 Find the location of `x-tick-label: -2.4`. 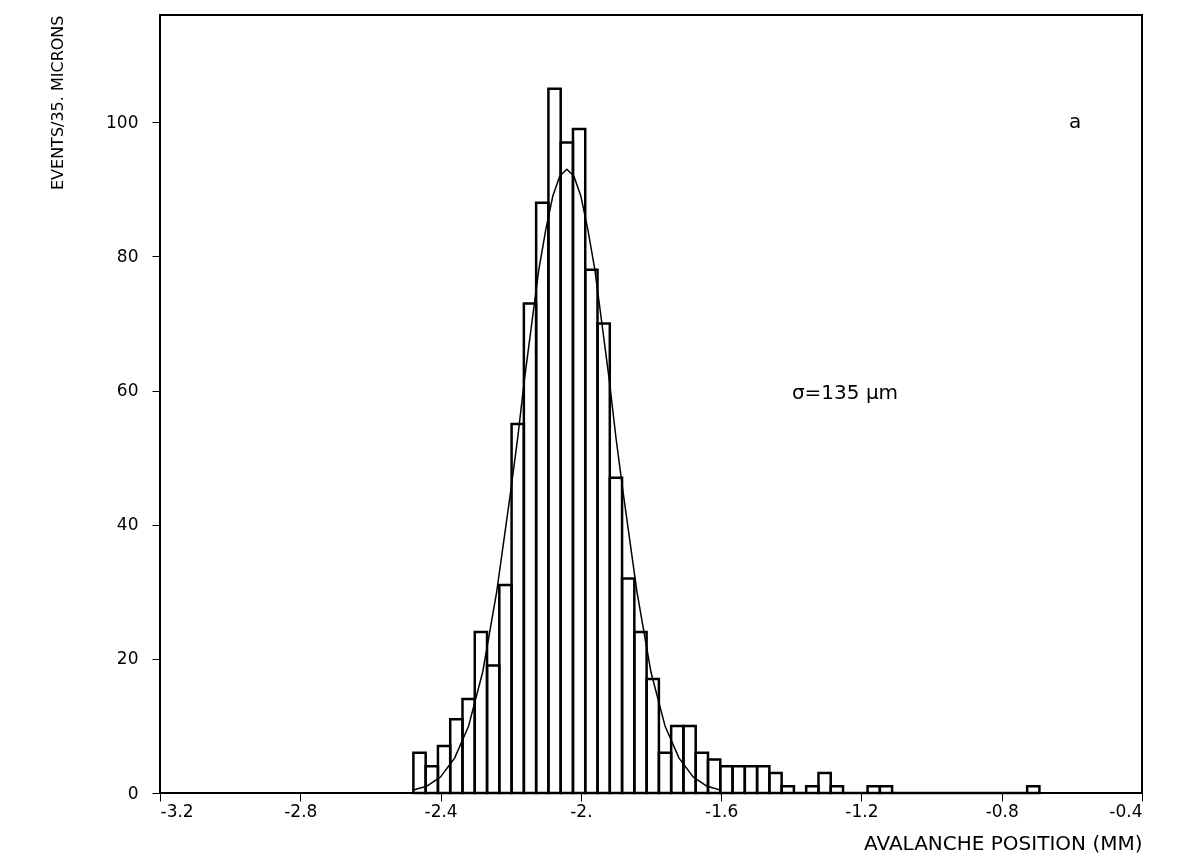

x-tick-label: -2.4 is located at coordinates (441, 810).